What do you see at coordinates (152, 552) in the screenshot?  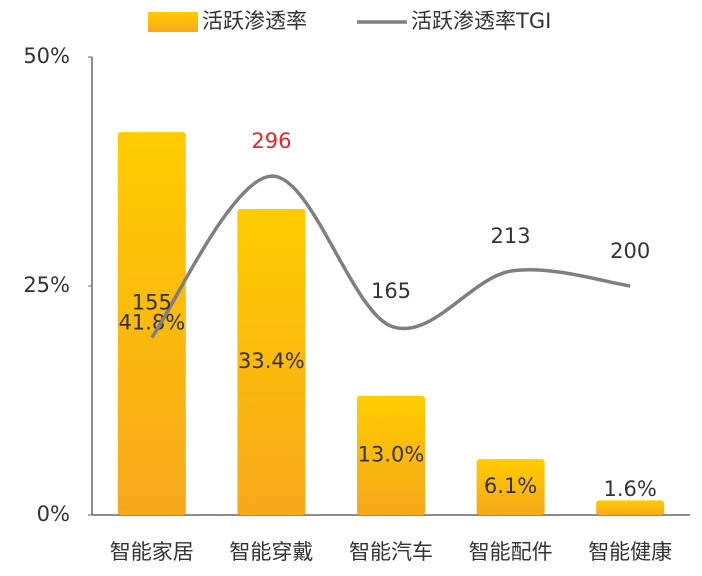 I see `x-tick-label: 智能家居` at bounding box center [152, 552].